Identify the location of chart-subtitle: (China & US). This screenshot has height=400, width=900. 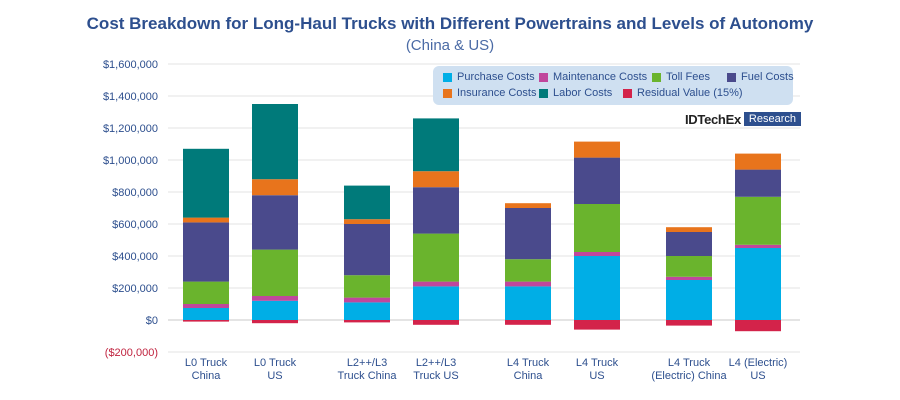
(450, 45).